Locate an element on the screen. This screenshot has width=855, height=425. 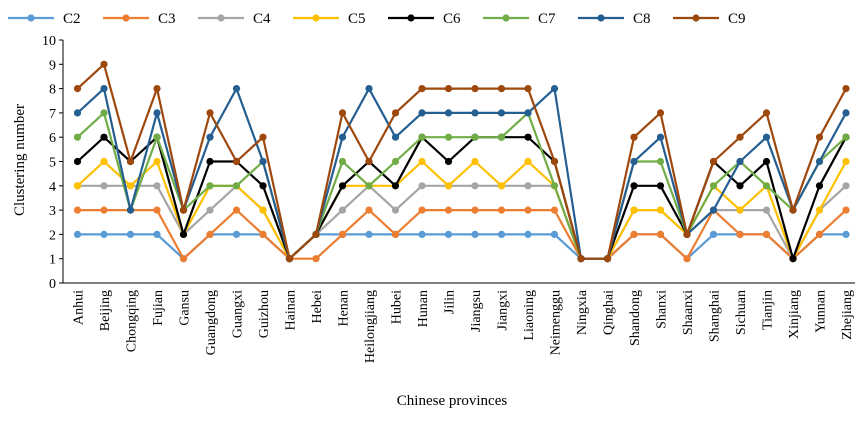
x-tick-label: Henan is located at coordinates (344, 308).